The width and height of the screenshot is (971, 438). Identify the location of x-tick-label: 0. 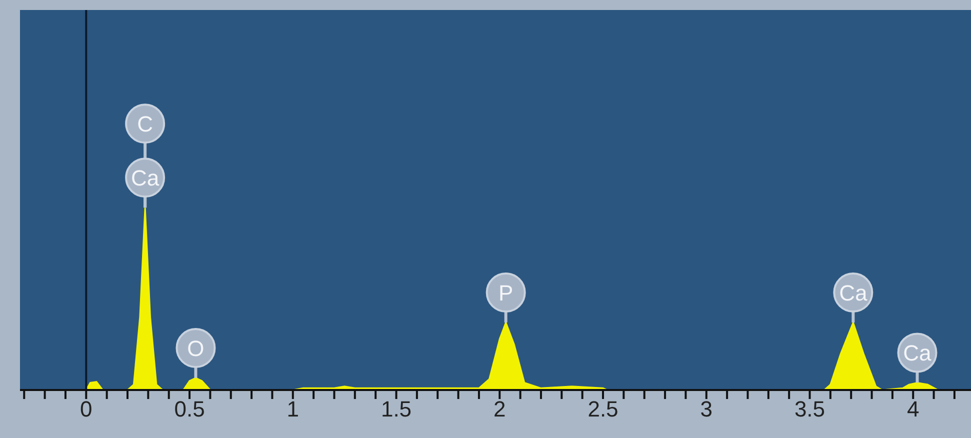
(86, 409).